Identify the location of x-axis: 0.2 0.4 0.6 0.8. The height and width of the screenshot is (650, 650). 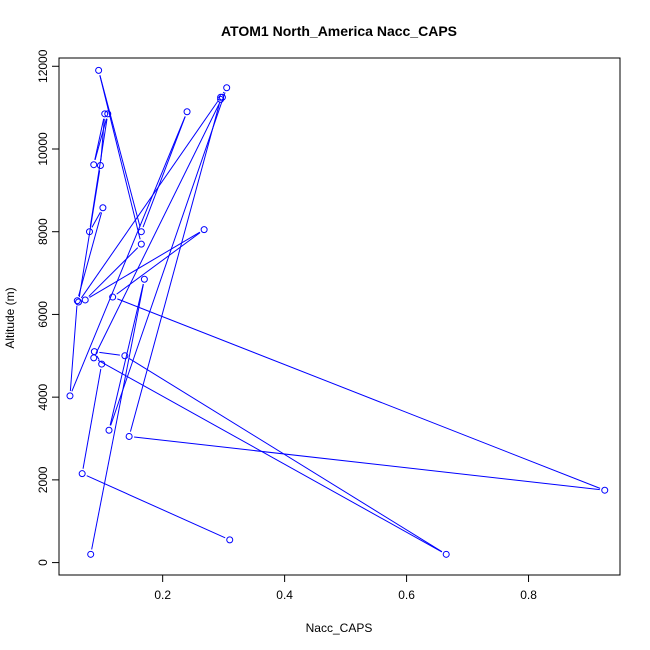
(345, 588).